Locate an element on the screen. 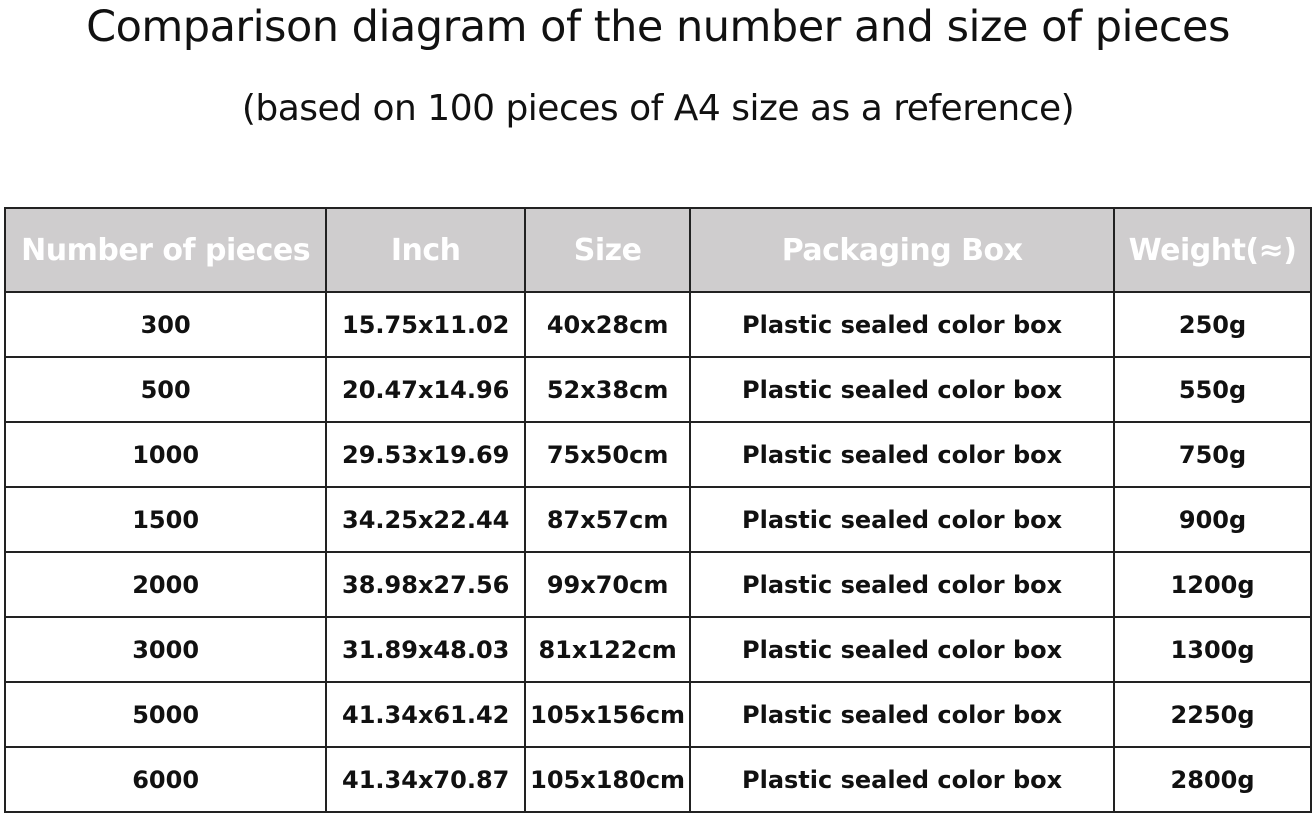 This screenshot has height=820, width=1316. cell-size: 52x38cm is located at coordinates (608, 389).